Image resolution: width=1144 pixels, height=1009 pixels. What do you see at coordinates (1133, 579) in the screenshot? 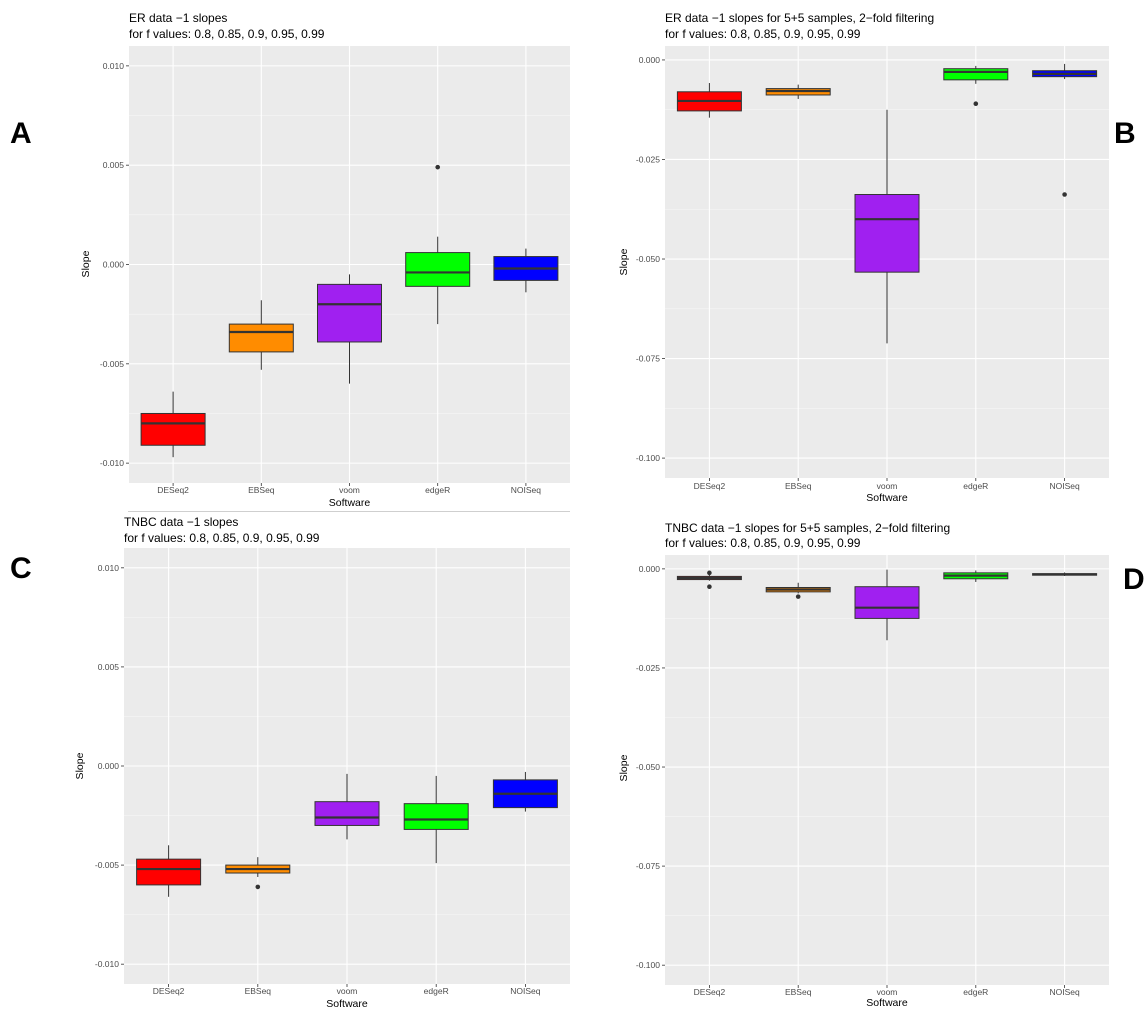
I see `panel-d-letter: D` at bounding box center [1133, 579].